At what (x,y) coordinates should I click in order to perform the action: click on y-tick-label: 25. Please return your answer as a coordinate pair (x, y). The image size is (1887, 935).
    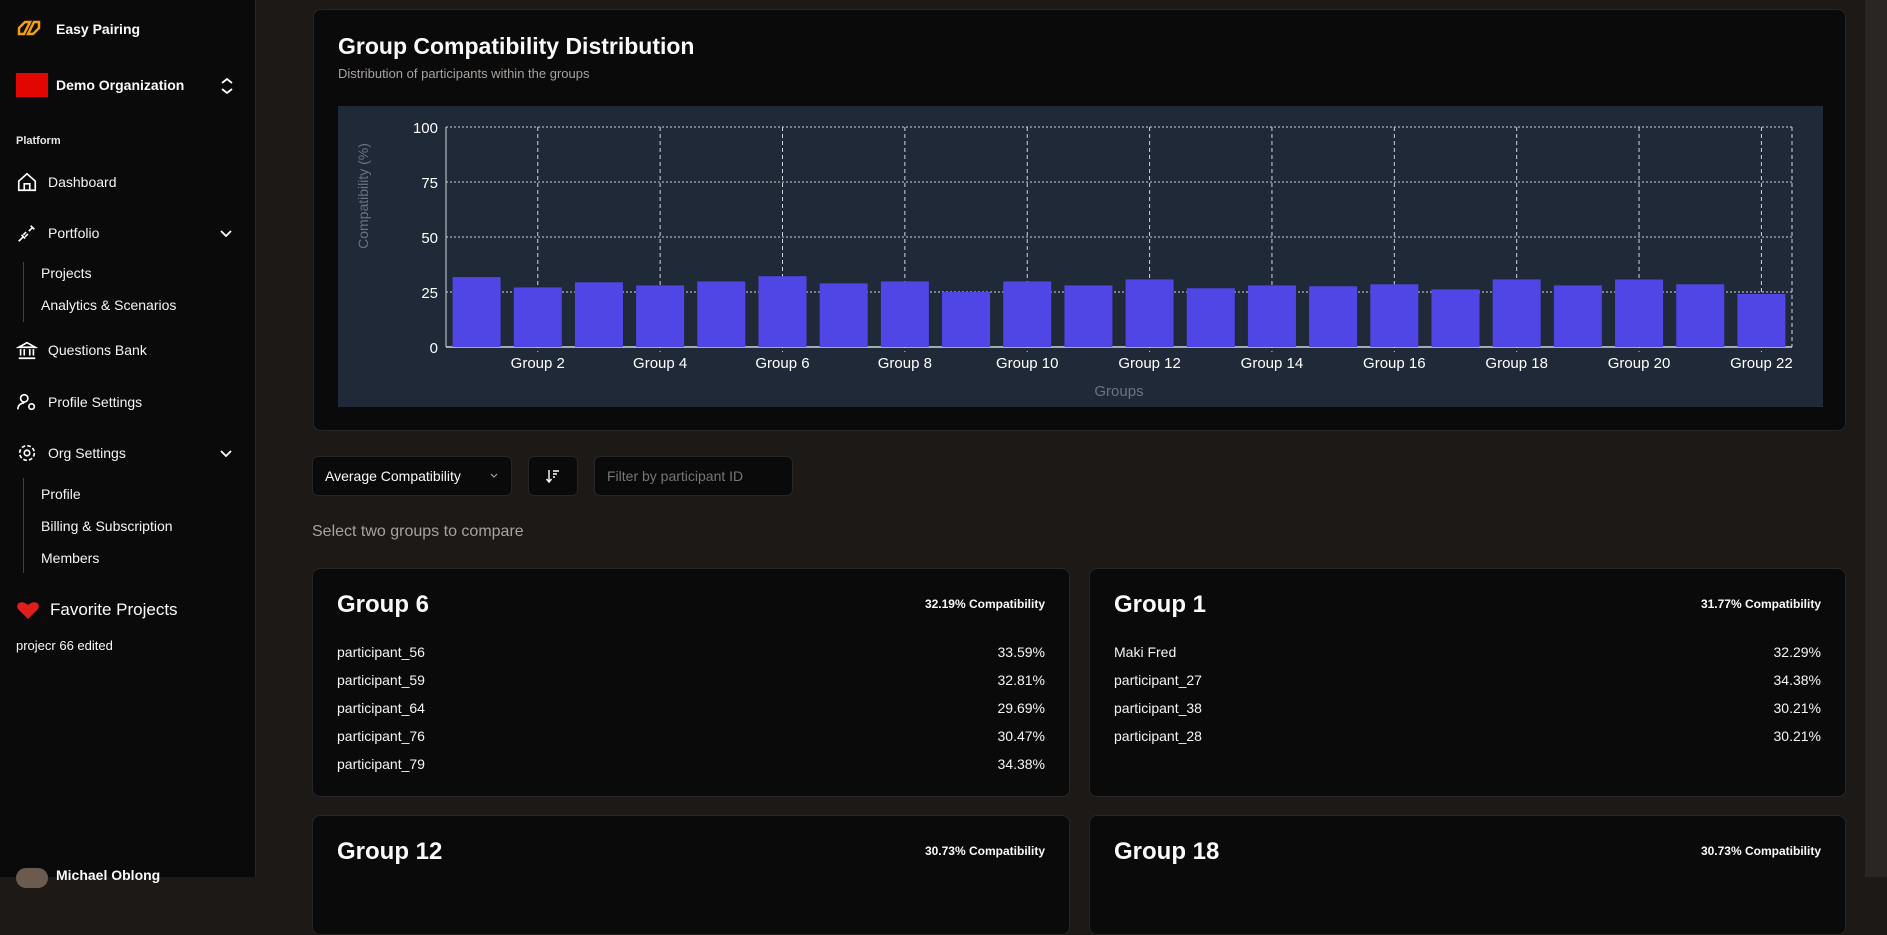
    Looking at the image, I should click on (429, 293).